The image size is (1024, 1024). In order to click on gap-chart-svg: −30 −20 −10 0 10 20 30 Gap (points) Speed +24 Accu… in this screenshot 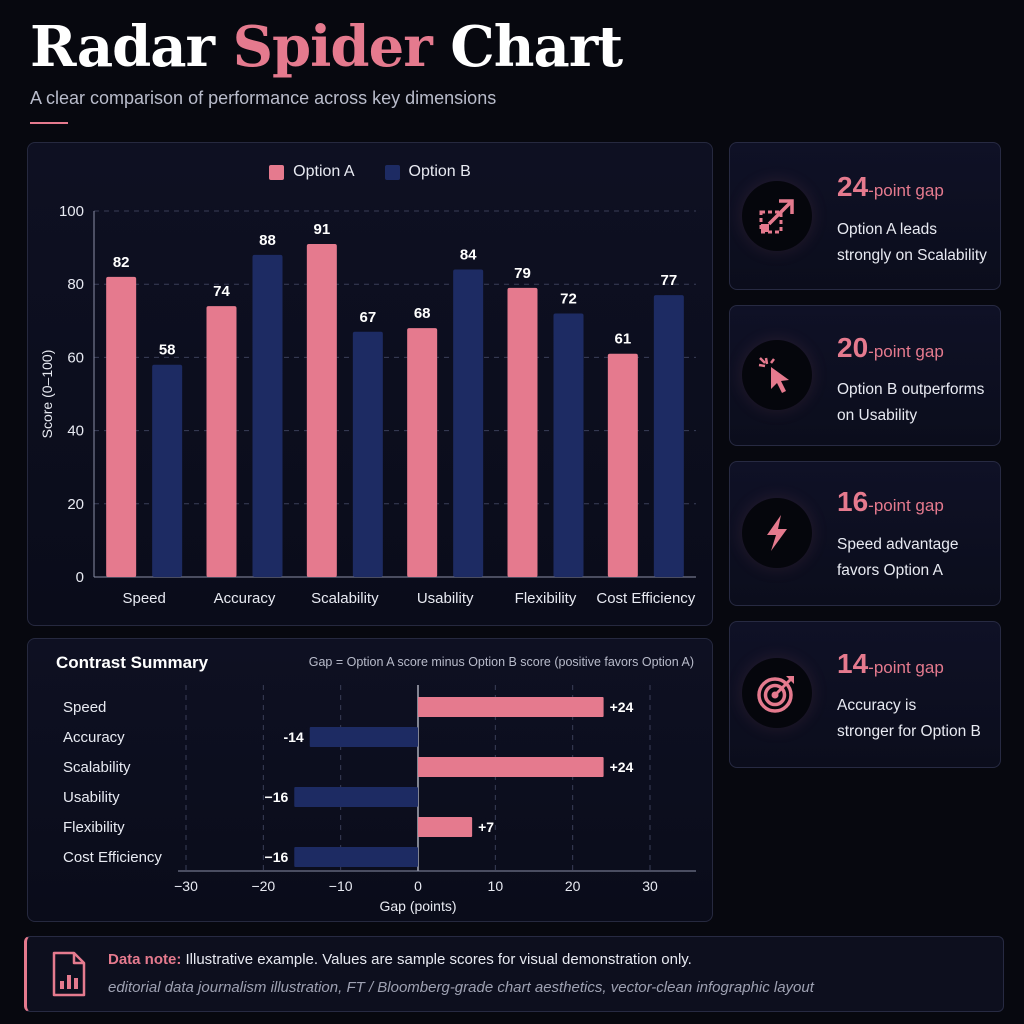, I will do `click(379, 799)`.